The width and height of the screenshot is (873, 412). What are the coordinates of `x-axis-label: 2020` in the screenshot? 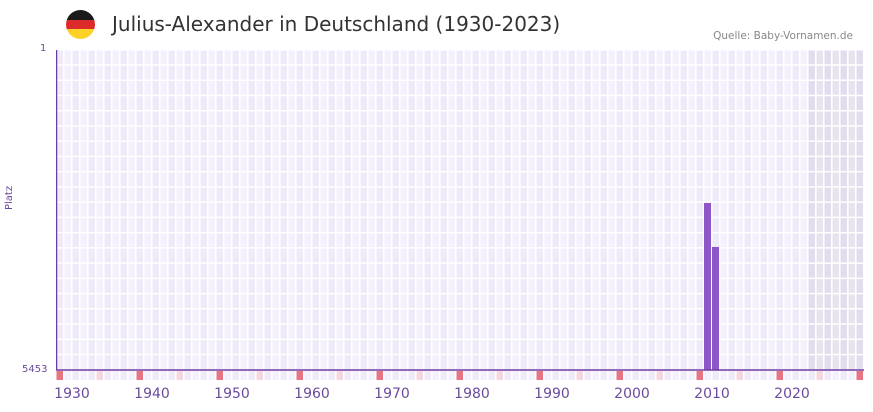 It's located at (792, 394).